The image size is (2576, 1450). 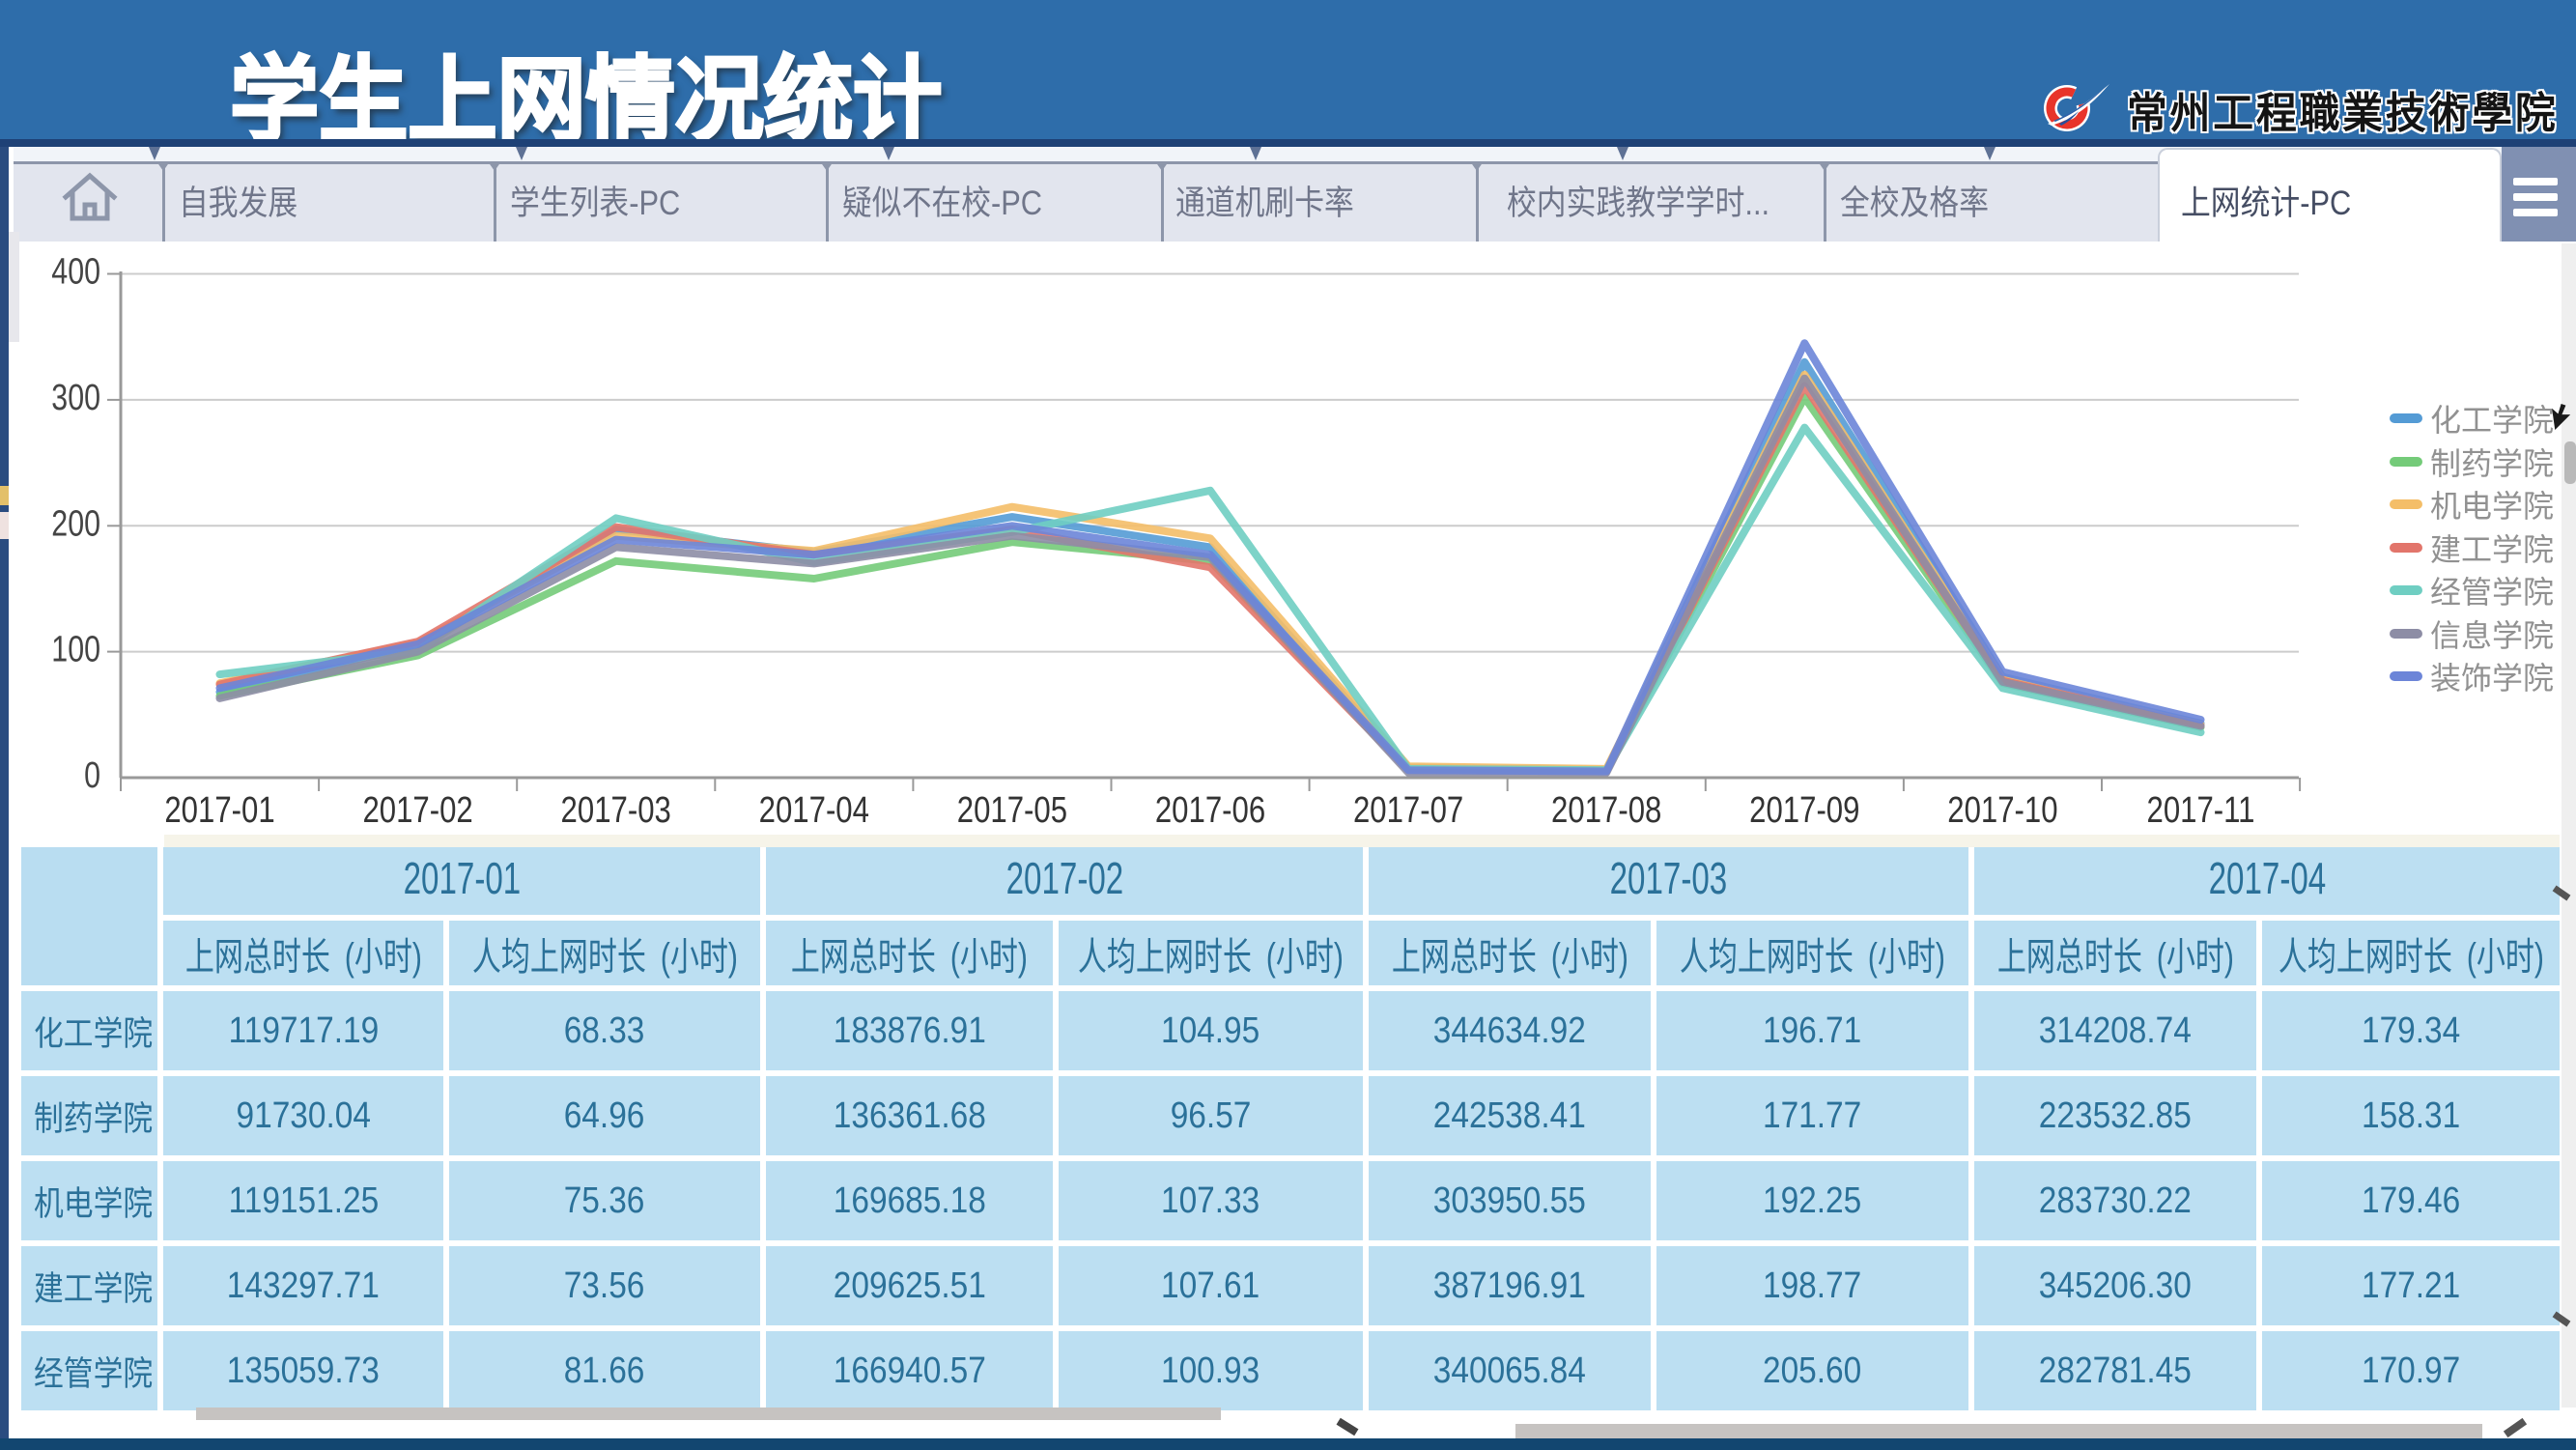 I want to click on svg-text: 2017-05, so click(x=1012, y=811).